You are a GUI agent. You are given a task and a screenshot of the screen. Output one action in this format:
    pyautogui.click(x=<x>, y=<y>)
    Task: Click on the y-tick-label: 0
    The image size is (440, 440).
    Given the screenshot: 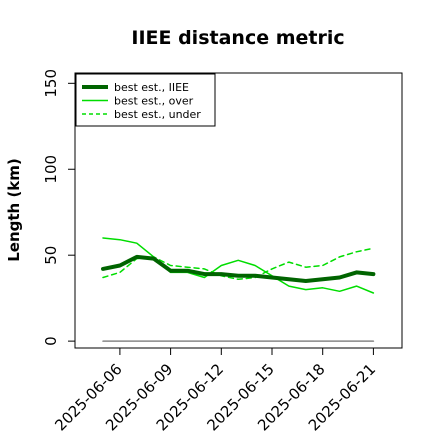 What is the action you would take?
    pyautogui.click(x=51, y=341)
    